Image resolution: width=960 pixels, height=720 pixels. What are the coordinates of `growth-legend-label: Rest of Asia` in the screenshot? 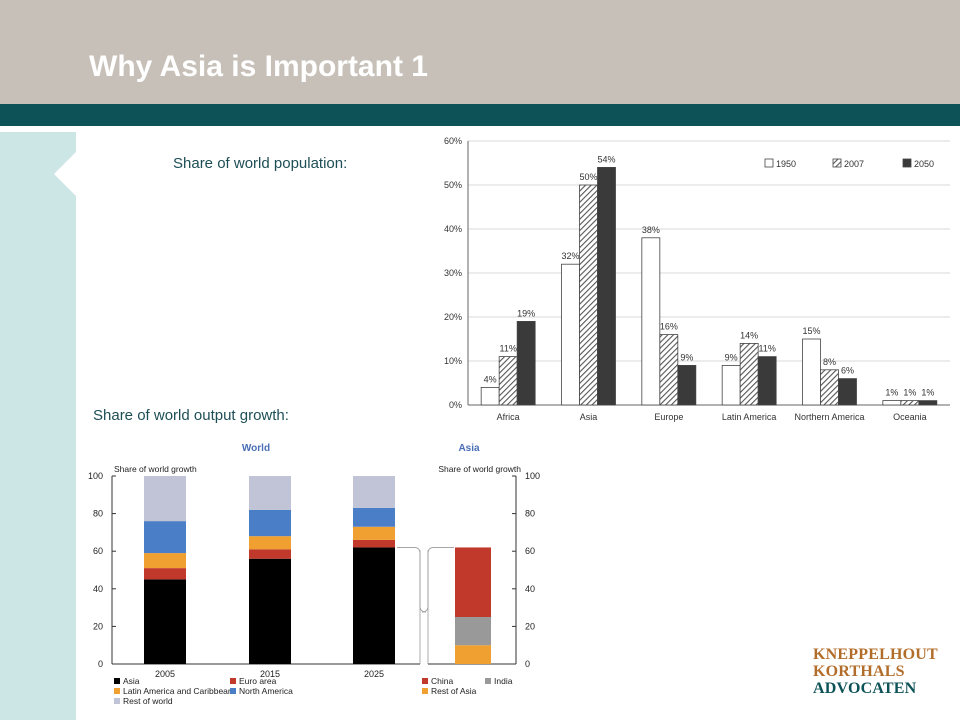 It's located at (454, 691).